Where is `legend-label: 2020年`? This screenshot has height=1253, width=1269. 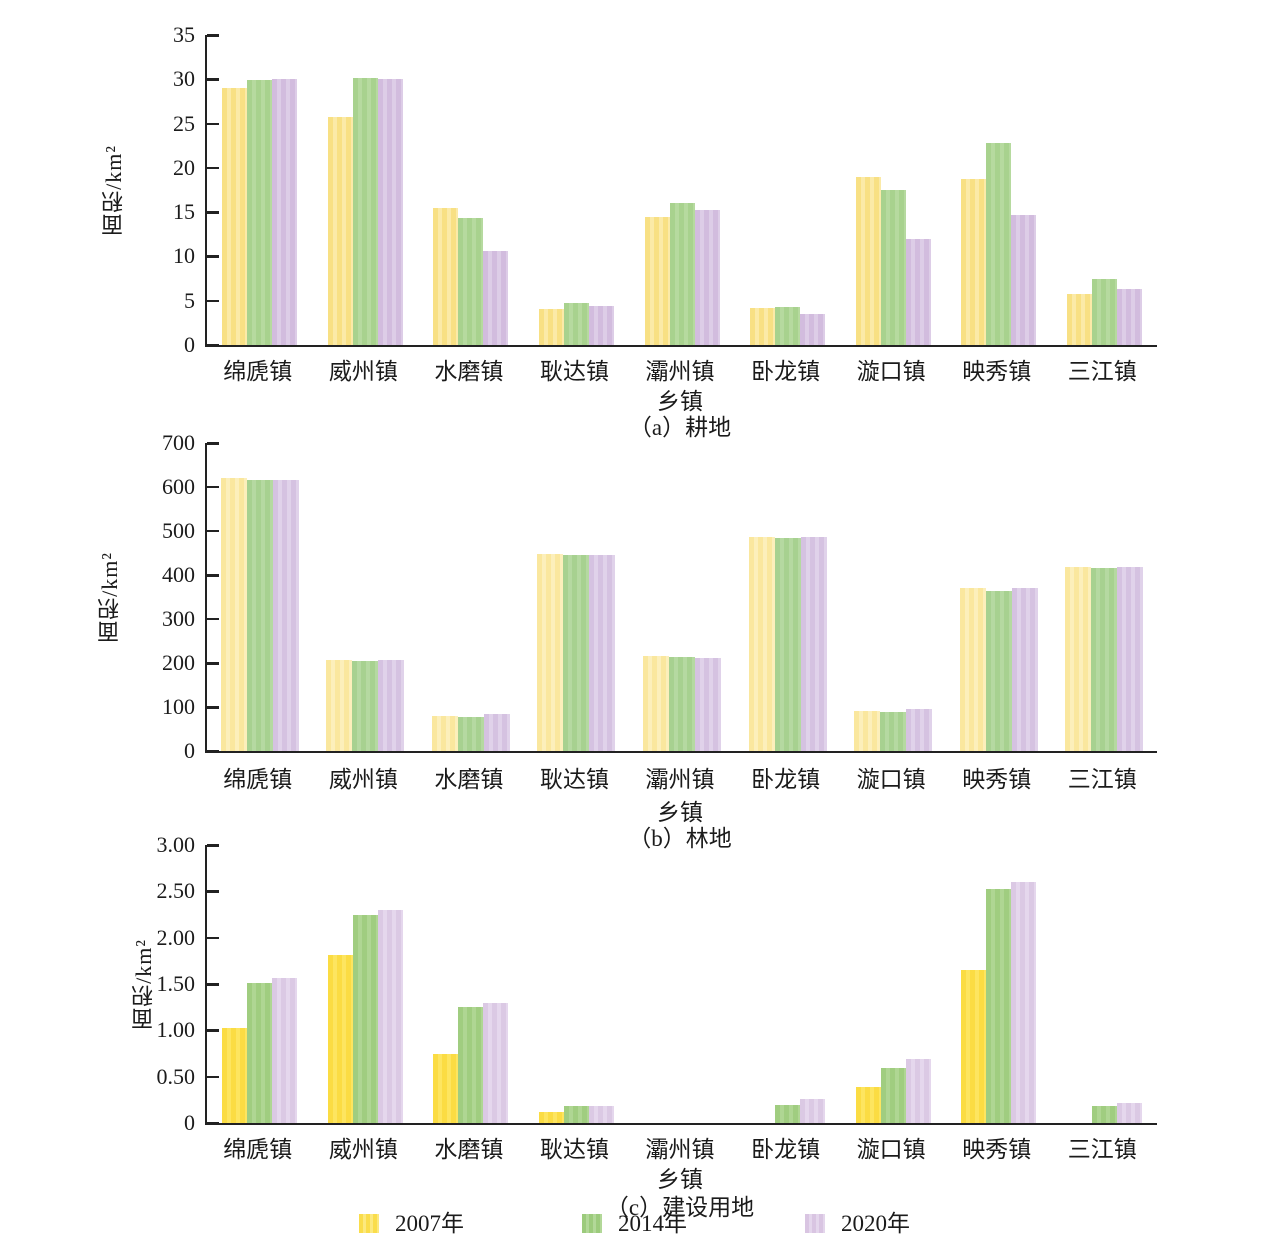 legend-label: 2020年 is located at coordinates (875, 1223).